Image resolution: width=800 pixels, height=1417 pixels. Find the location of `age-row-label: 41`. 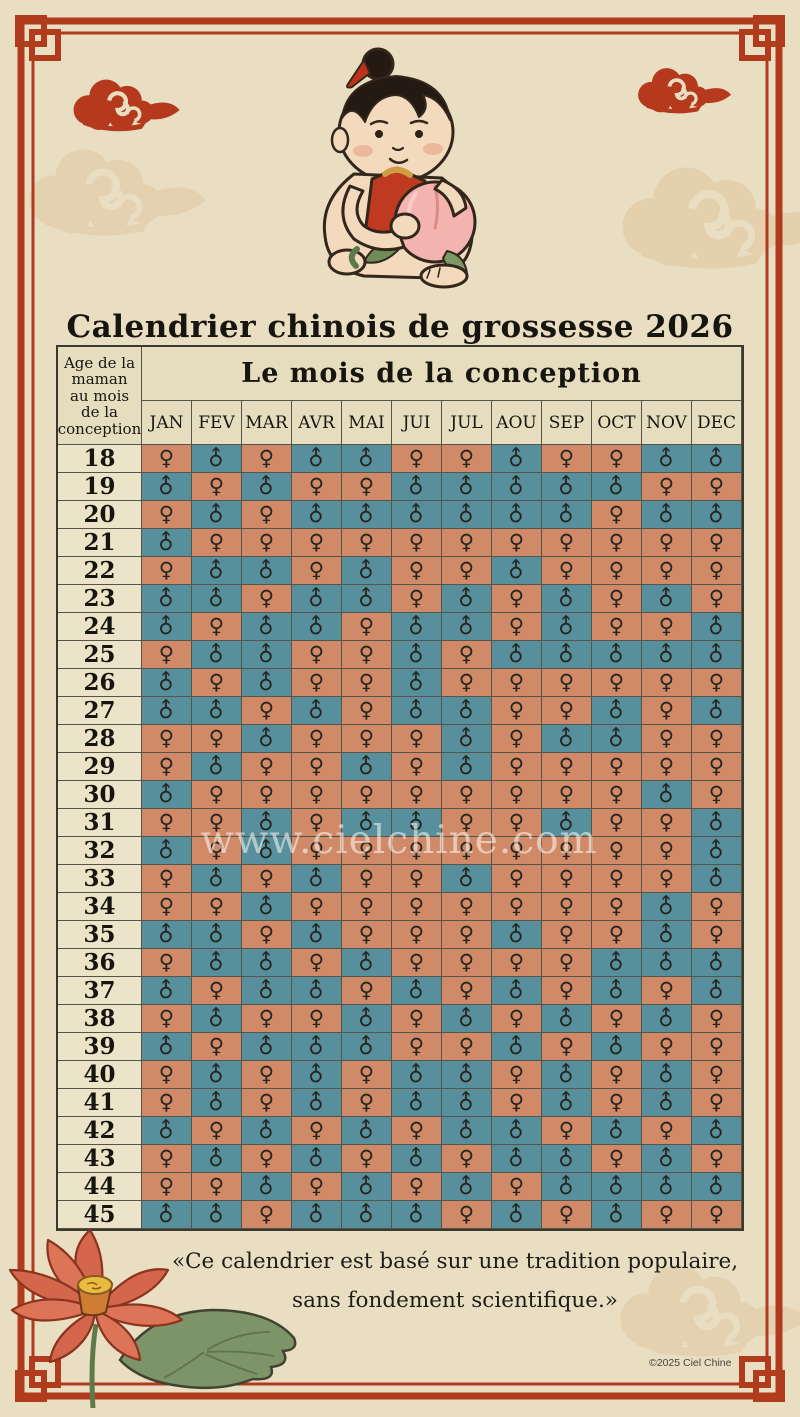

age-row-label: 41 is located at coordinates (100, 1103).